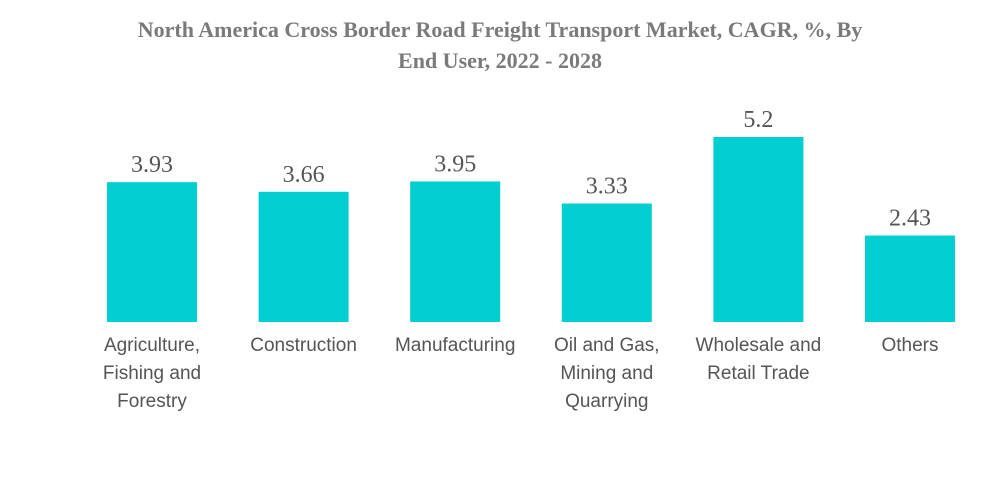 The width and height of the screenshot is (1000, 483). I want to click on value-label-5: 2.43, so click(910, 219).